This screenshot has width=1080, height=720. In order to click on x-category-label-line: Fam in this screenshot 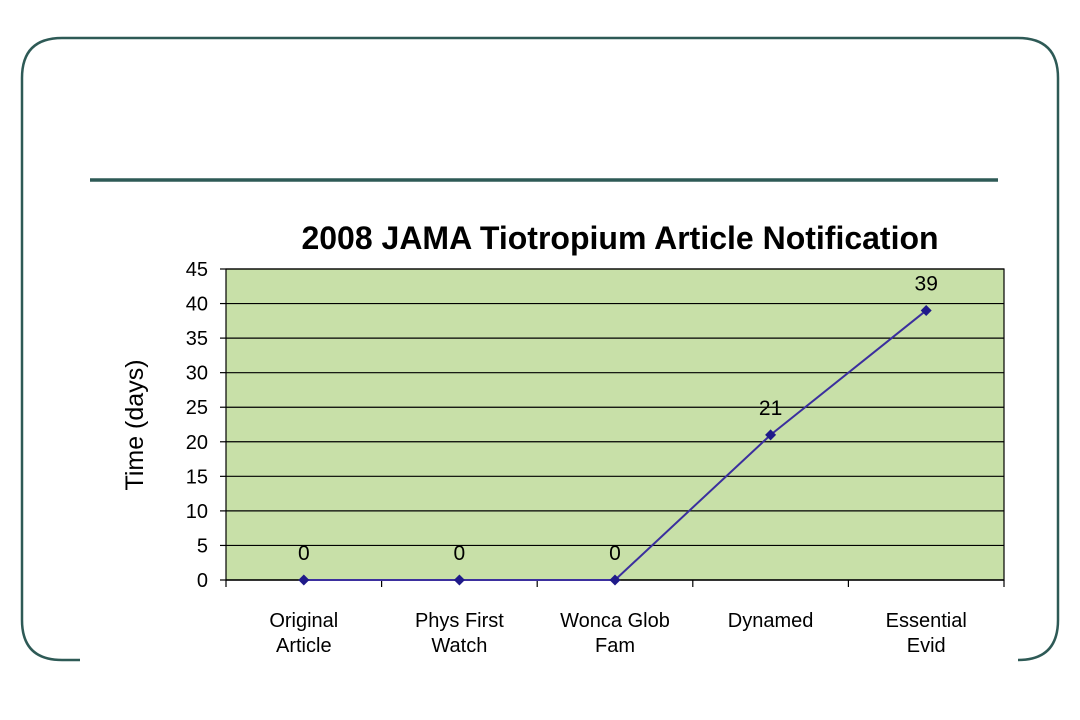, I will do `click(615, 646)`.